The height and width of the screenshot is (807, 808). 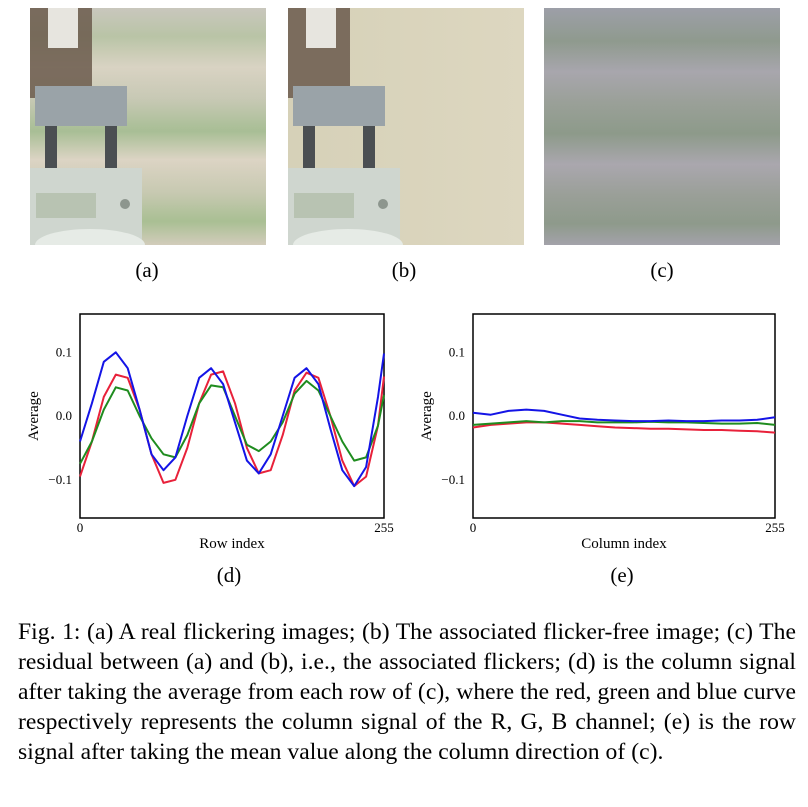 I want to click on photo-flicker-free, so click(x=406, y=126).